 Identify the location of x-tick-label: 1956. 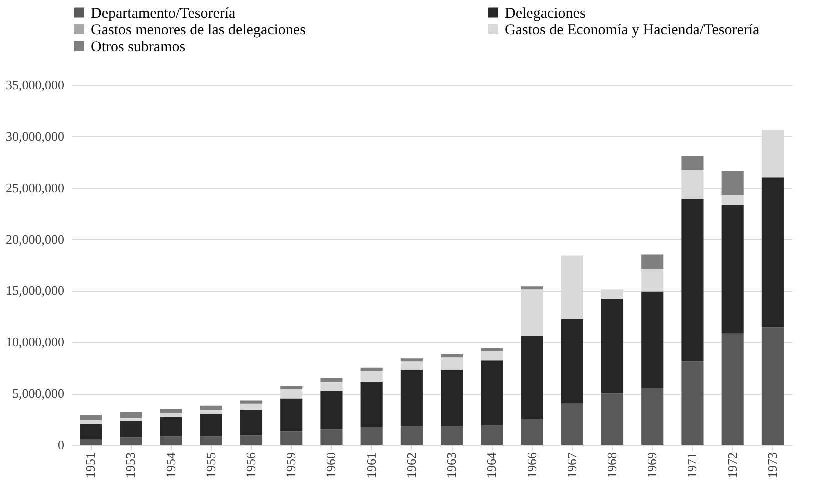
(251, 465).